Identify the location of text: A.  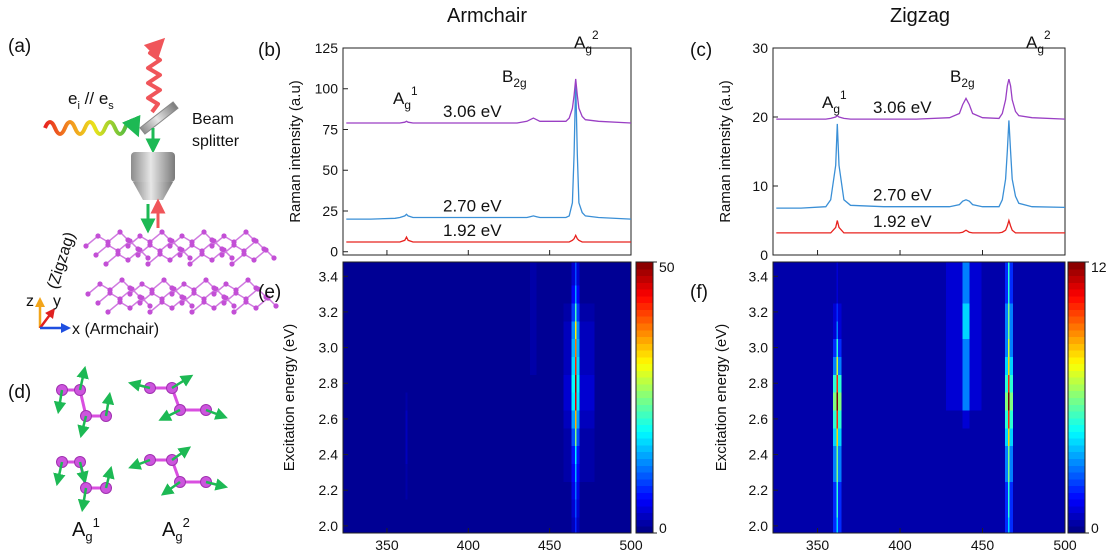
(169, 530).